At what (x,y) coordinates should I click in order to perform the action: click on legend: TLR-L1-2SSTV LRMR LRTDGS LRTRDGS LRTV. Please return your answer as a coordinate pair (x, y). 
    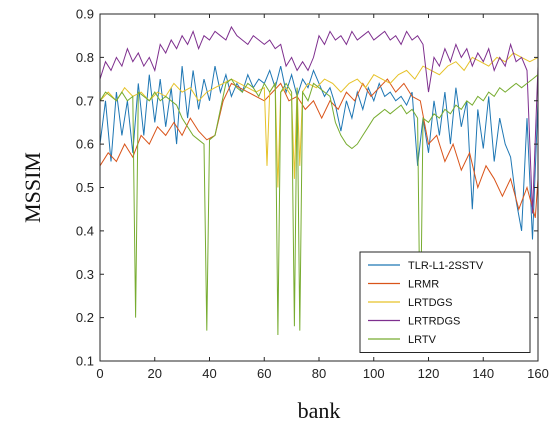
    Looking at the image, I should click on (445, 302).